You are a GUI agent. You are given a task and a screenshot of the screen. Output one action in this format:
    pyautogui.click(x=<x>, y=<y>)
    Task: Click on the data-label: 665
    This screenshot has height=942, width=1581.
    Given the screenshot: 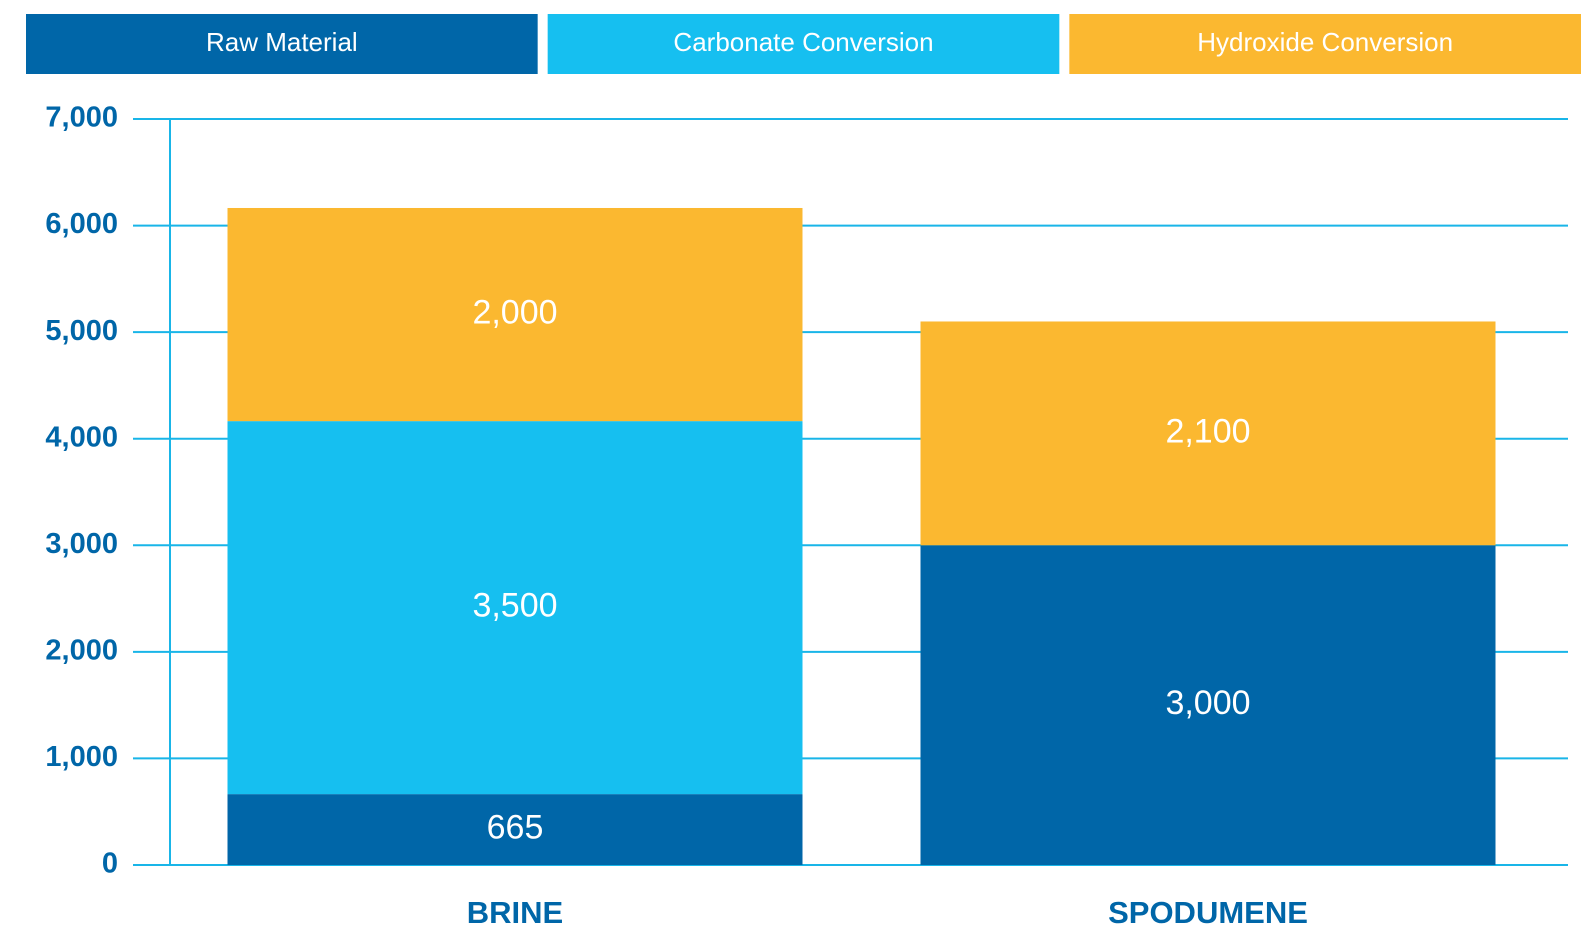 What is the action you would take?
    pyautogui.click(x=515, y=828)
    